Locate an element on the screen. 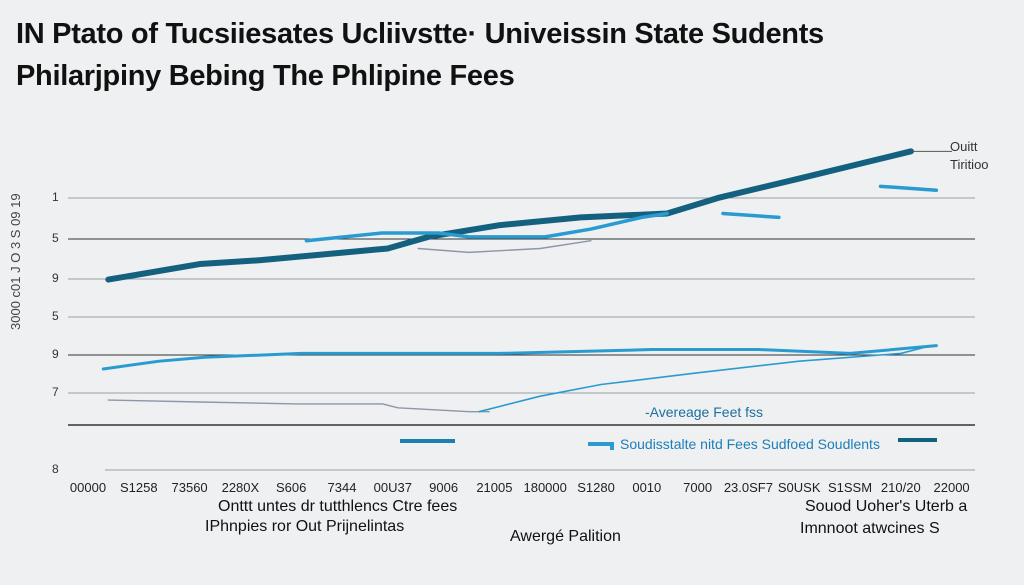  x-tick-label: 23.0SF7 is located at coordinates (748, 487).